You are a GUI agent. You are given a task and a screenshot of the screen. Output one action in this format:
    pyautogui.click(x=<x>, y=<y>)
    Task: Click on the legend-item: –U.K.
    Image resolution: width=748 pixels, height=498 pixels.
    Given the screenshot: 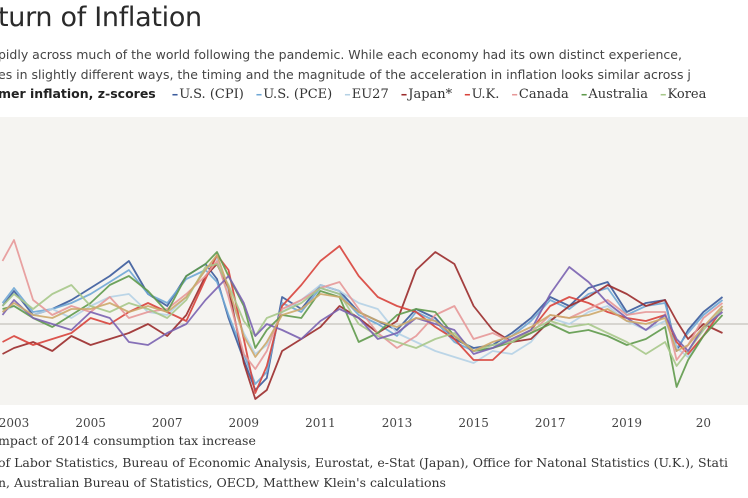 What is the action you would take?
    pyautogui.click(x=481, y=94)
    